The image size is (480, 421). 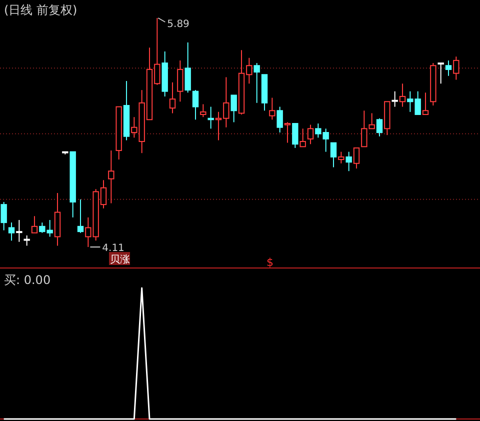 I want to click on annotation: 5.89, so click(x=178, y=24).